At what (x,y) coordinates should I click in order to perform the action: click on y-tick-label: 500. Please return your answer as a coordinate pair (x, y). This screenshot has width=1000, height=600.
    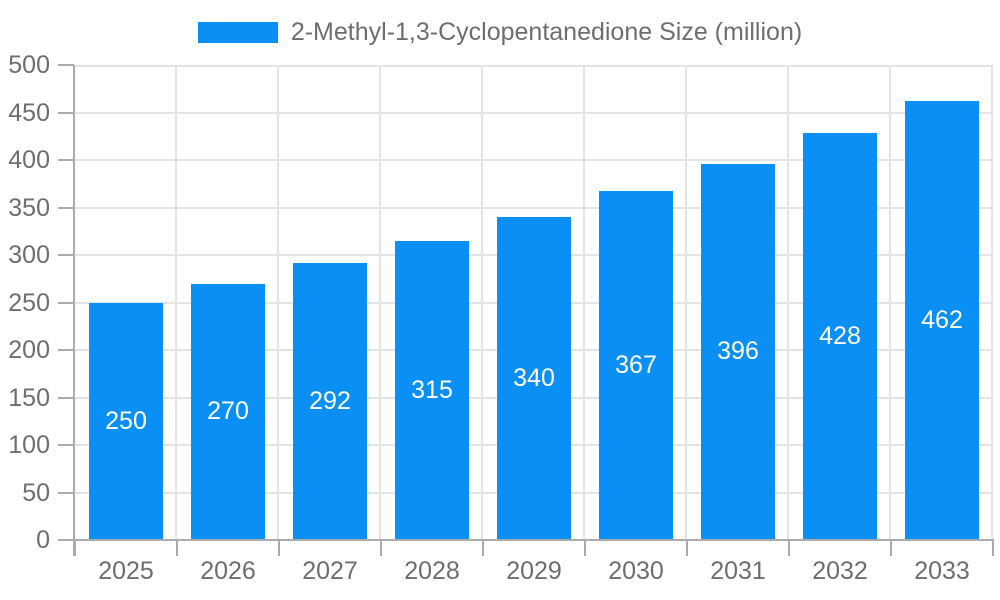
    Looking at the image, I should click on (29, 65).